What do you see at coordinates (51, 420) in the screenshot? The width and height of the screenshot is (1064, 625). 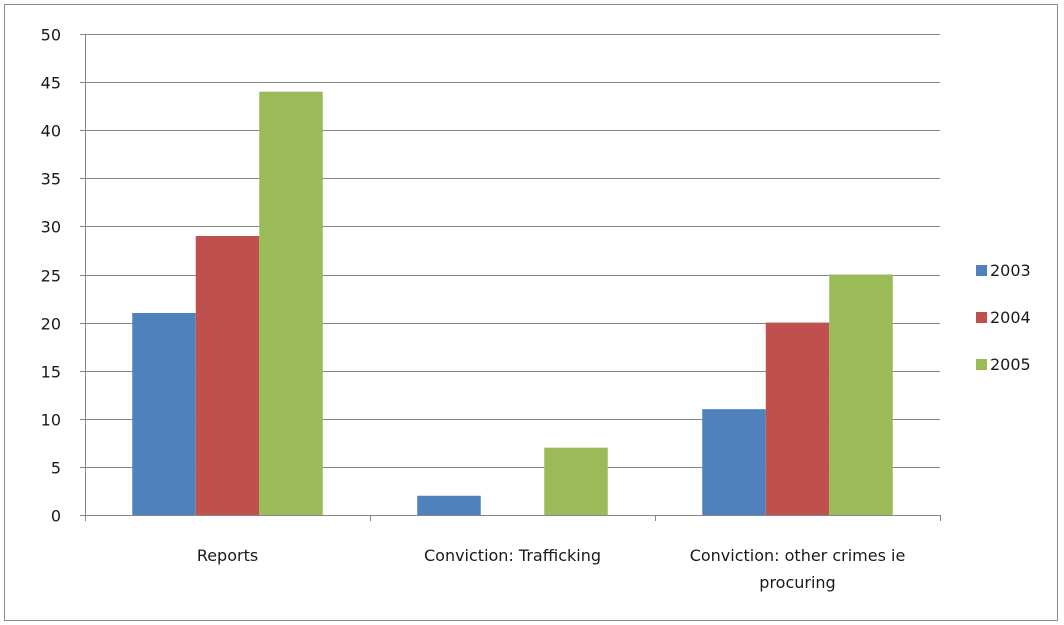 I see `y-tick-label: 10` at bounding box center [51, 420].